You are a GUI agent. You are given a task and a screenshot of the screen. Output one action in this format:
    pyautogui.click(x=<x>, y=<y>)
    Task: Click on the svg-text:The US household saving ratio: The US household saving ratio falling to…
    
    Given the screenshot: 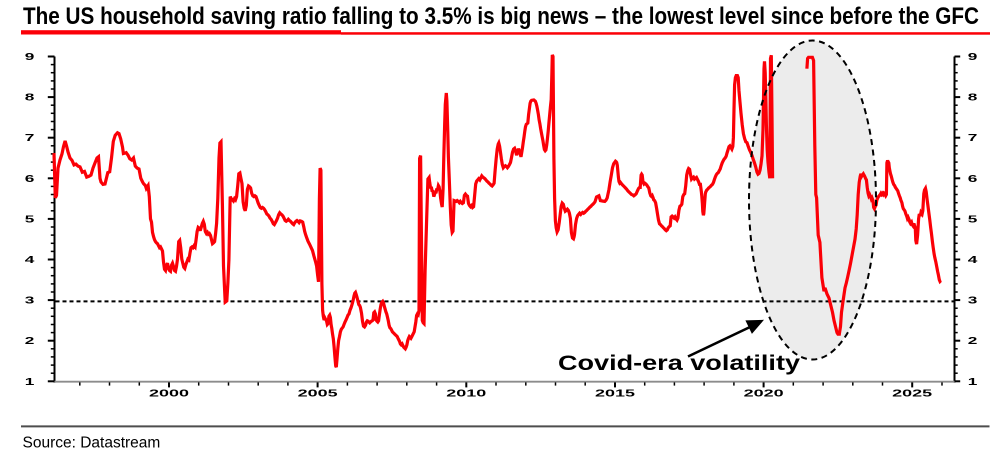 What is the action you would take?
    pyautogui.click(x=501, y=16)
    